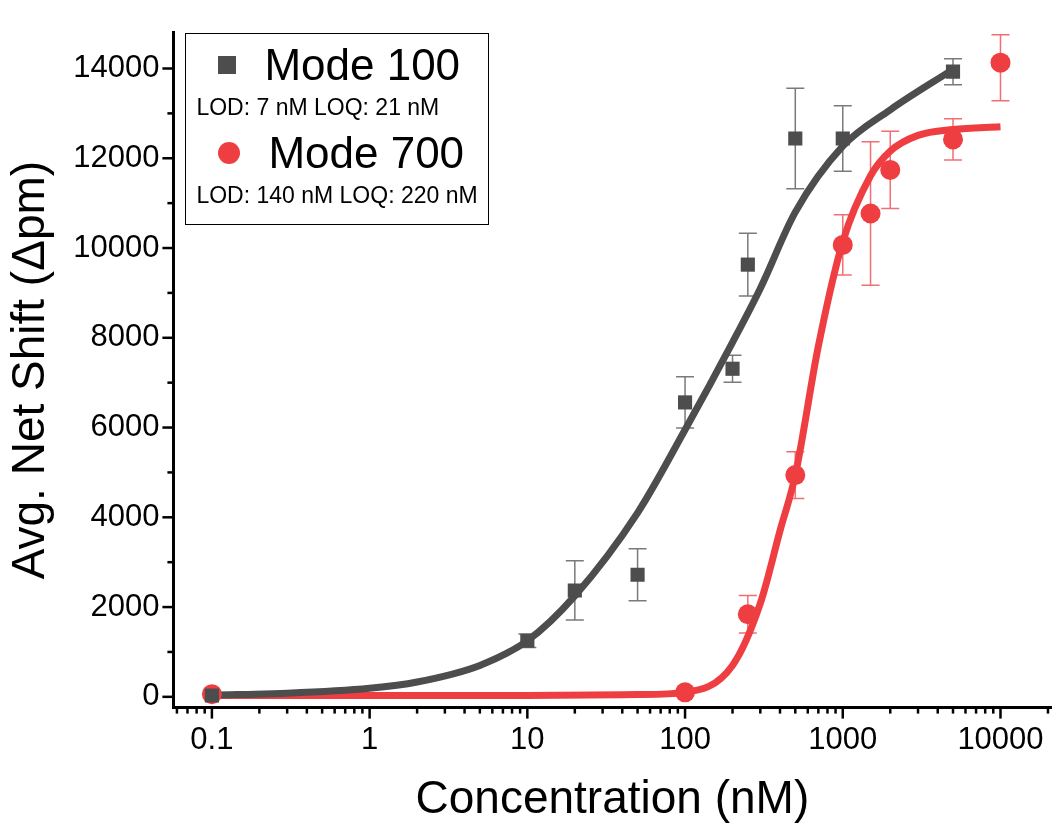 This screenshot has height=832, width=1062. What do you see at coordinates (366, 152) in the screenshot?
I see `legend-label: Mode 700` at bounding box center [366, 152].